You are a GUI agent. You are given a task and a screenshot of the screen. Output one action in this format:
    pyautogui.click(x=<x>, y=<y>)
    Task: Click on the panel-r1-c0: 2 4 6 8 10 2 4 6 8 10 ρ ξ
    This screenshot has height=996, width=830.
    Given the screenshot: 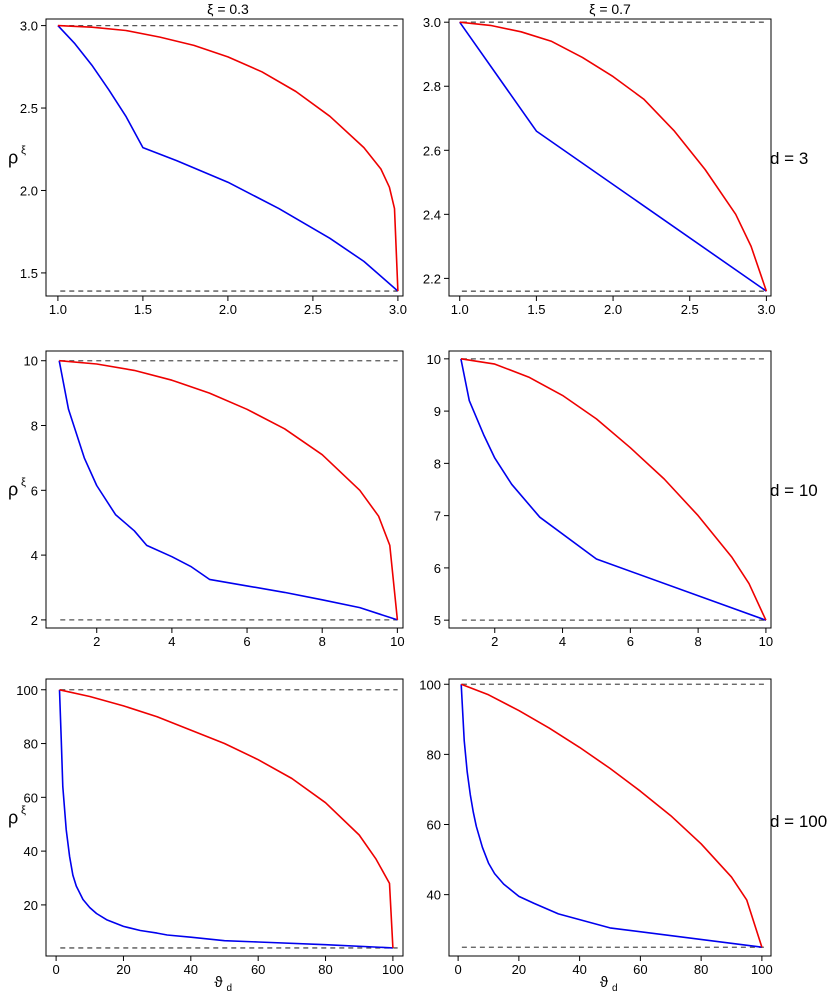 What is the action you would take?
    pyautogui.click(x=206, y=499)
    